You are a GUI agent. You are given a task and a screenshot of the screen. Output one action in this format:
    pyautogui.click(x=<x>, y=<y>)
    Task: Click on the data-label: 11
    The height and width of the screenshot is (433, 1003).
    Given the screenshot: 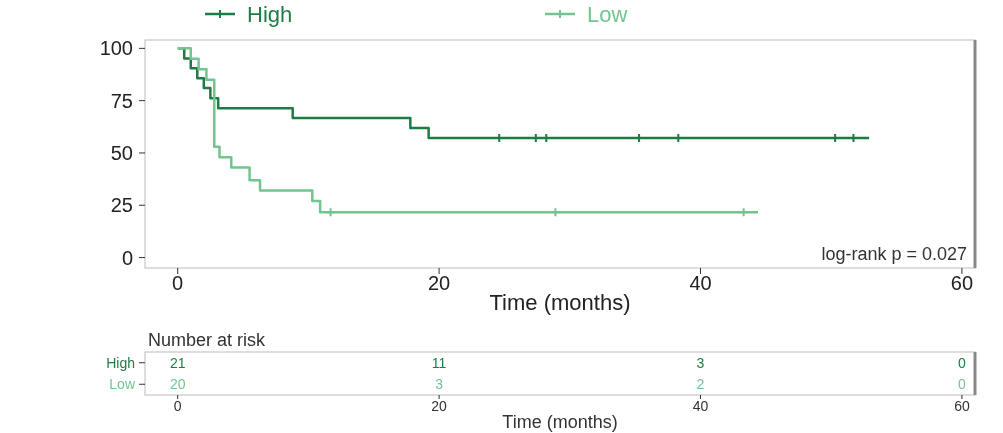 What is the action you would take?
    pyautogui.click(x=439, y=362)
    